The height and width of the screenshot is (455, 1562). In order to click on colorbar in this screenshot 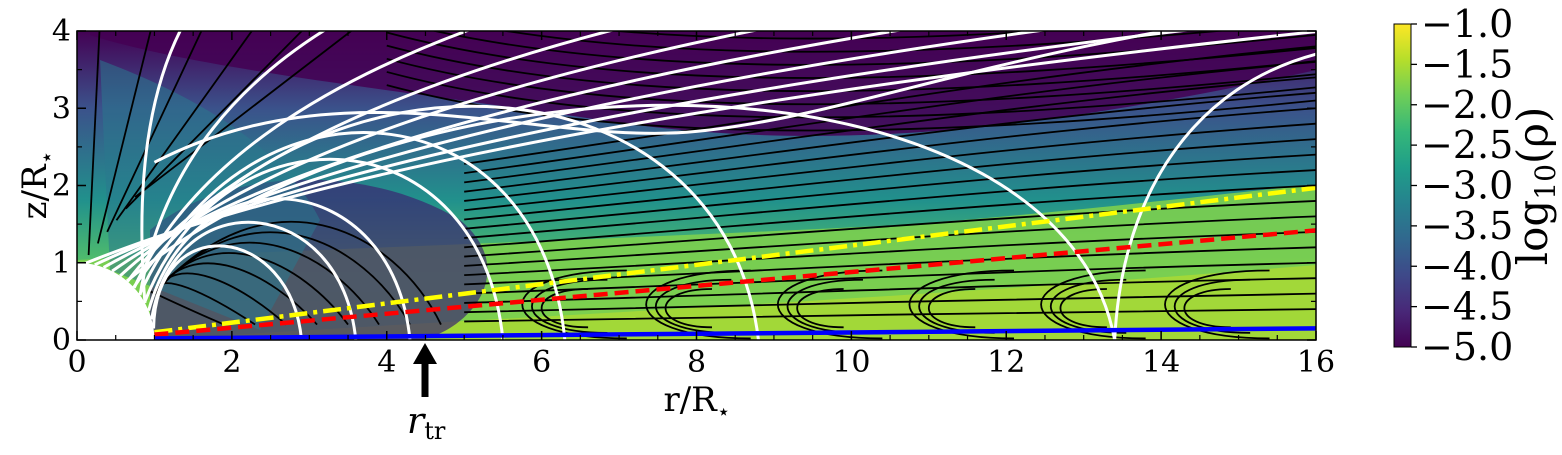, I will do `click(1402, 185)`.